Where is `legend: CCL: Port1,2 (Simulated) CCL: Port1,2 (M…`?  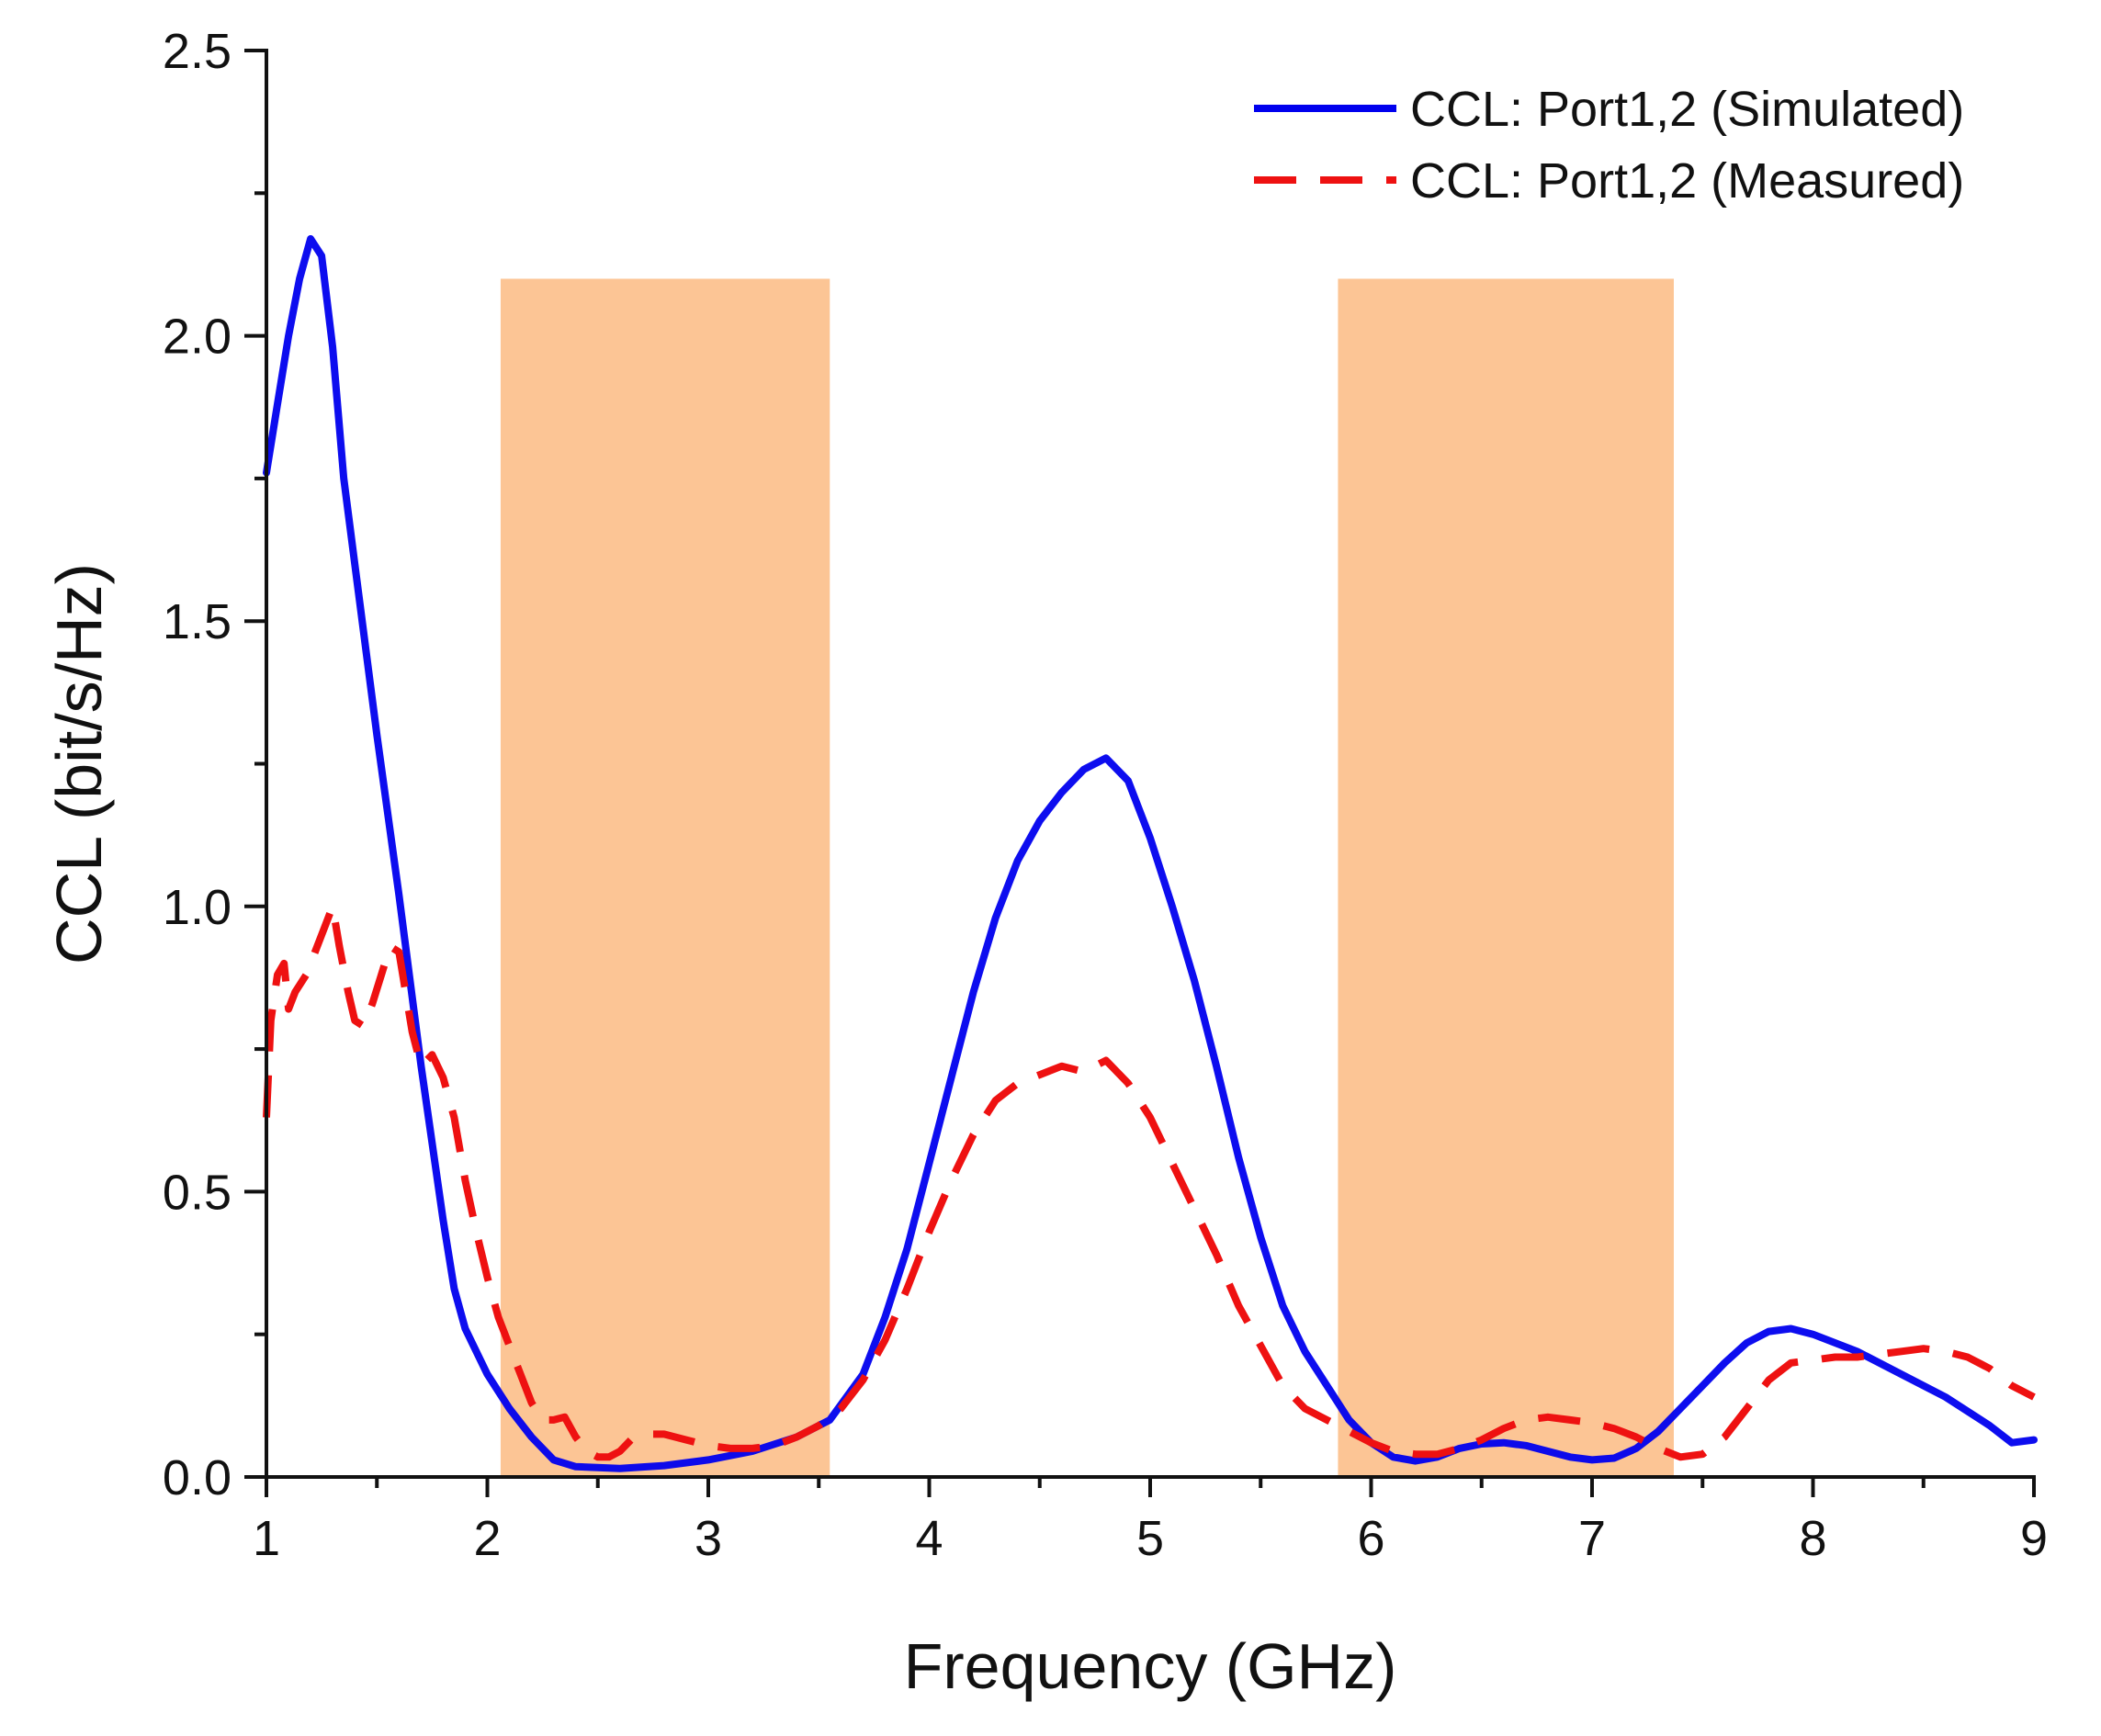
legend: CCL: Port1,2 (Simulated) CCL: Port1,2 (M… is located at coordinates (1609, 145).